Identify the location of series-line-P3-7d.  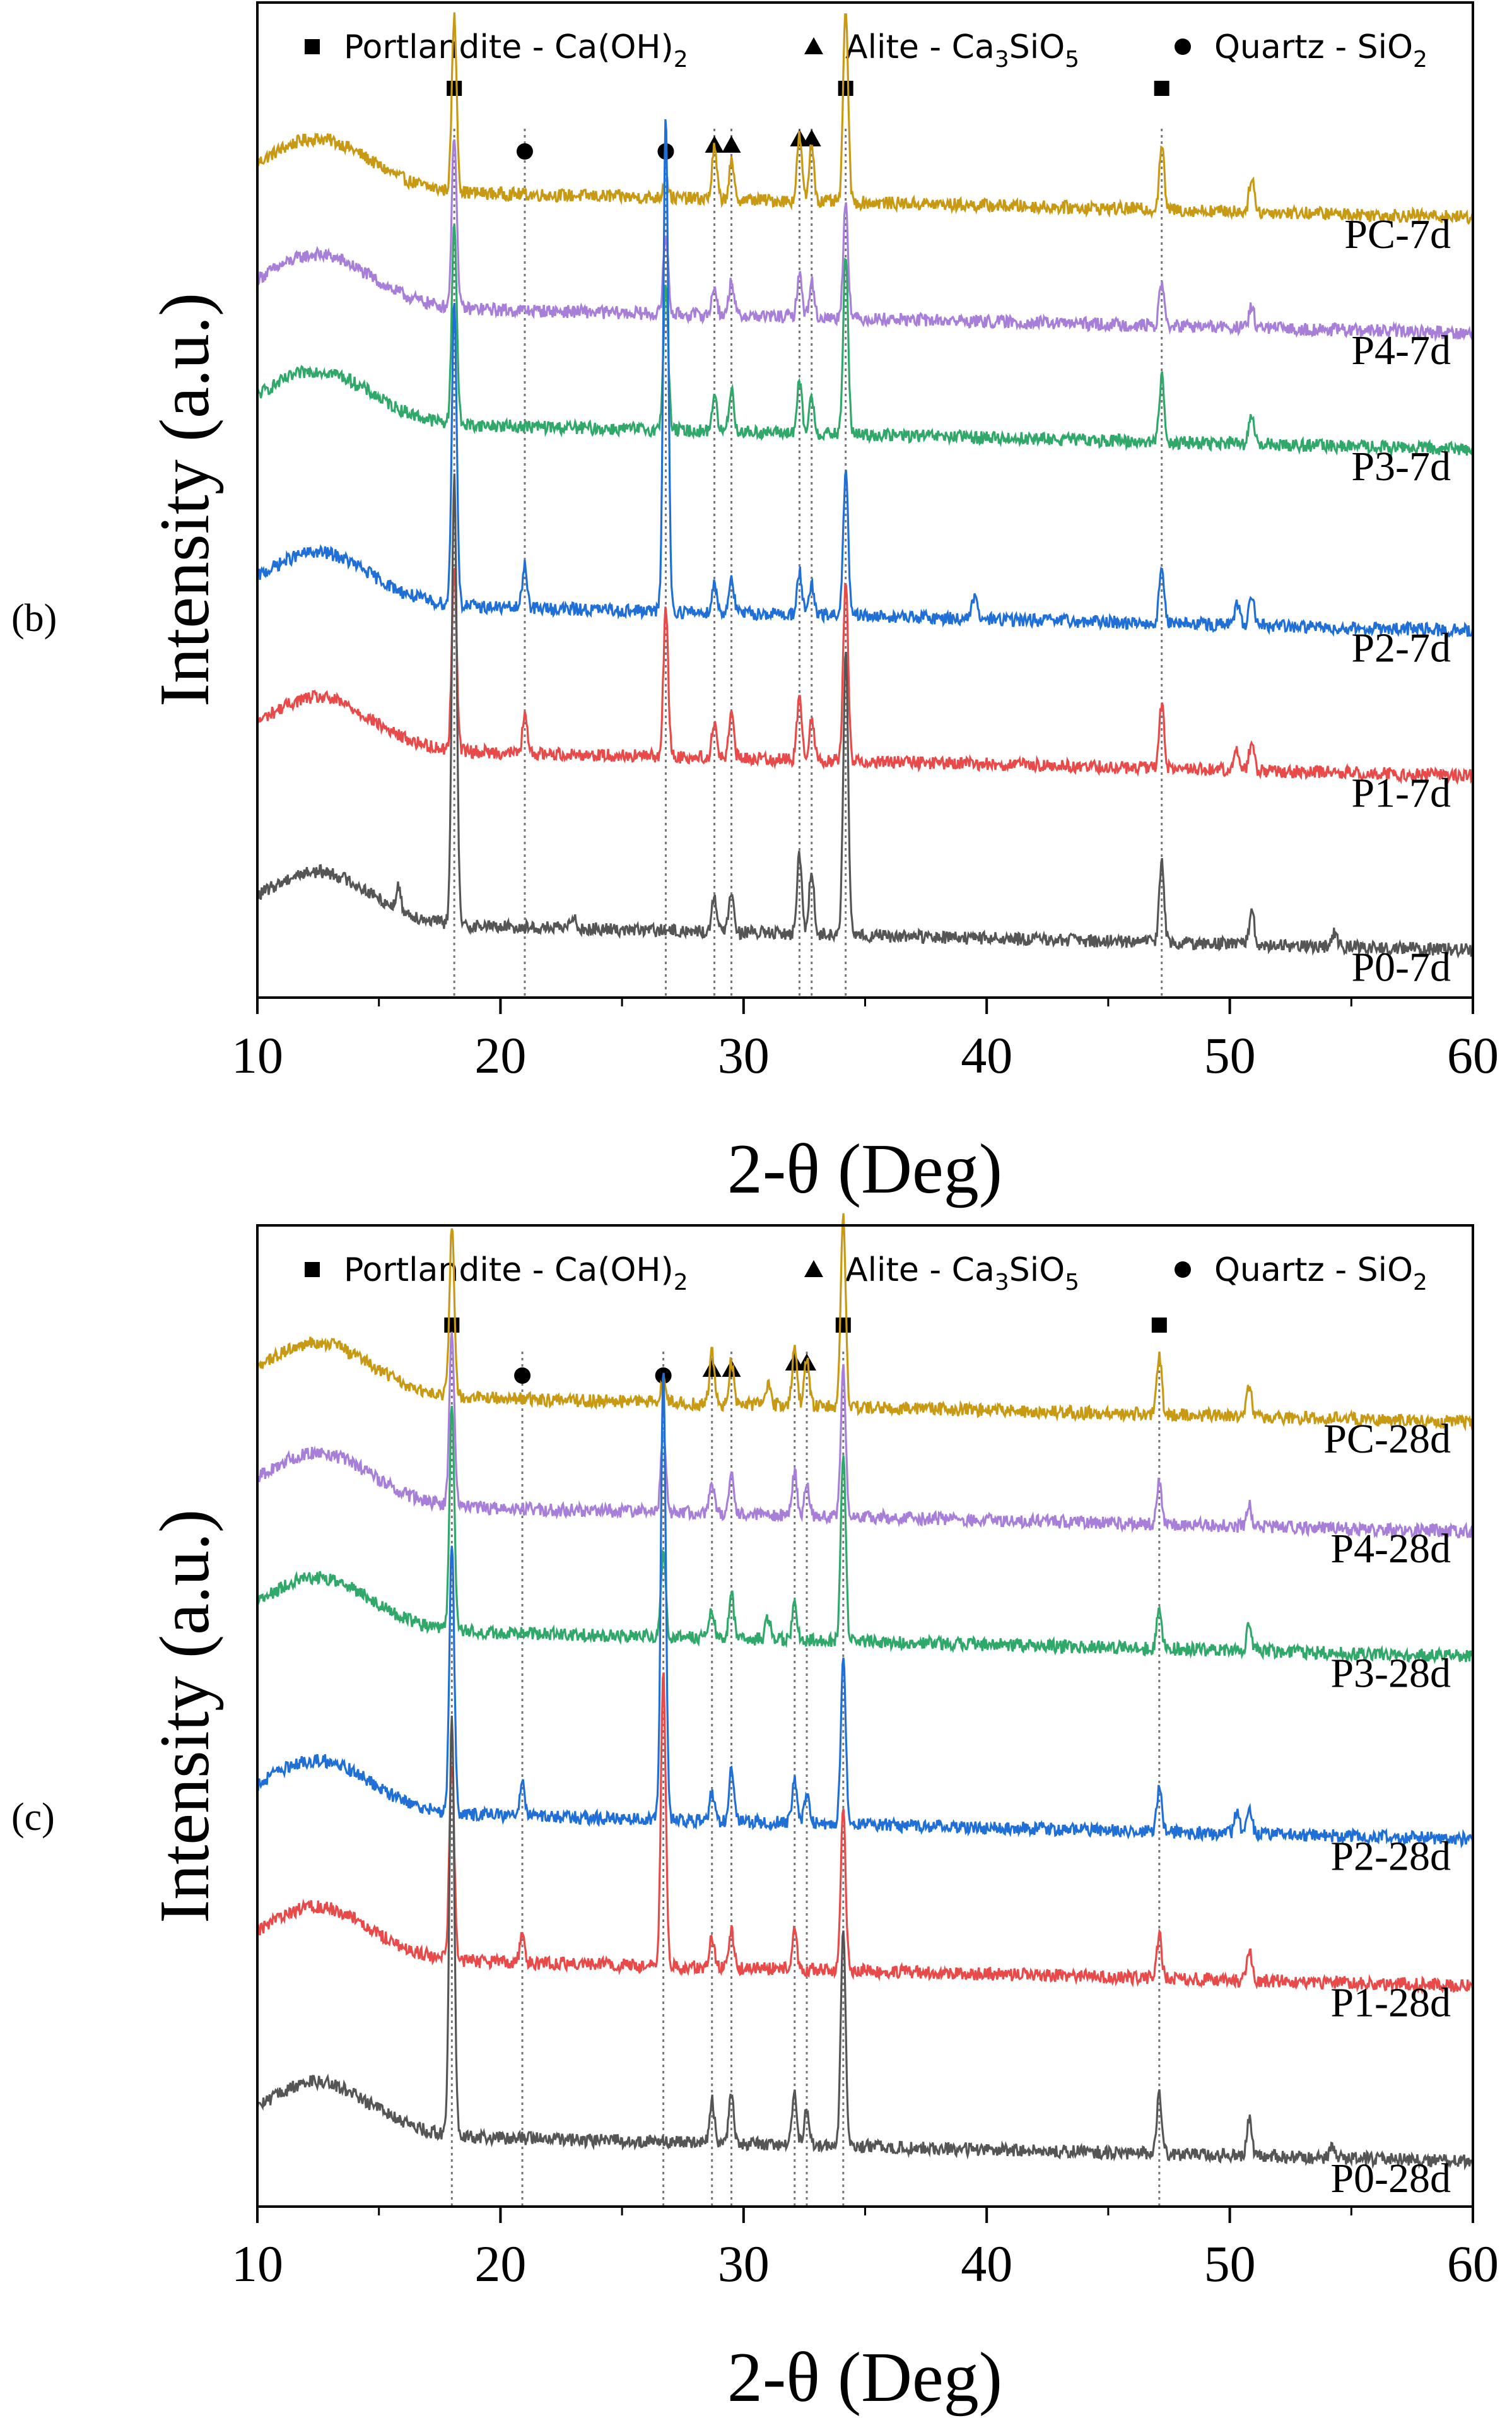
(865, 340).